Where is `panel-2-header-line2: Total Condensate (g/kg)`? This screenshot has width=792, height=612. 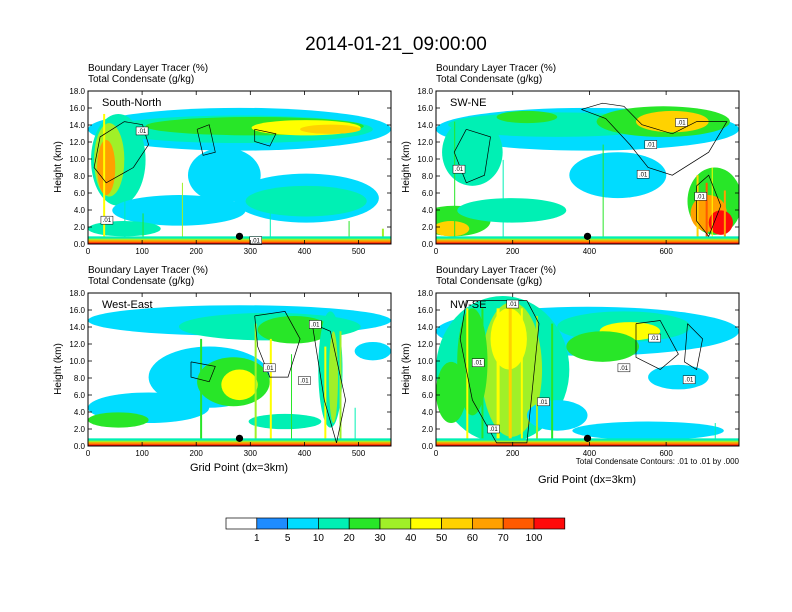
panel-2-header-line2: Total Condensate (g/kg) is located at coordinates (489, 79).